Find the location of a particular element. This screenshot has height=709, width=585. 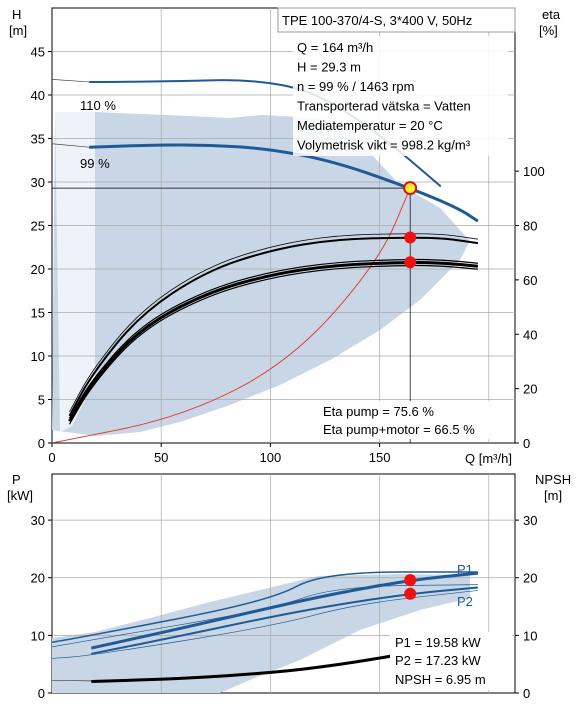

bottom-operating-range is located at coordinates (261, 633).